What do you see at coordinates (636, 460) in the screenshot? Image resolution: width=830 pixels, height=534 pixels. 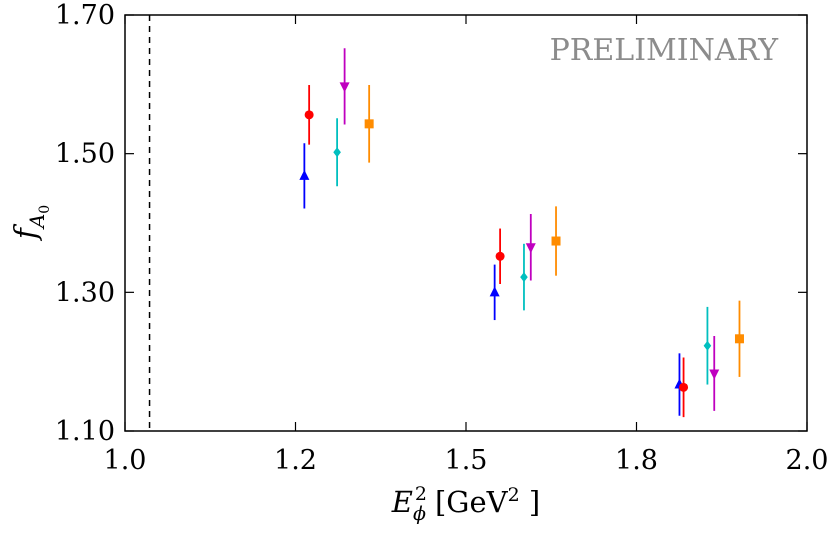 I see `x-tick-label: 1.8` at bounding box center [636, 460].